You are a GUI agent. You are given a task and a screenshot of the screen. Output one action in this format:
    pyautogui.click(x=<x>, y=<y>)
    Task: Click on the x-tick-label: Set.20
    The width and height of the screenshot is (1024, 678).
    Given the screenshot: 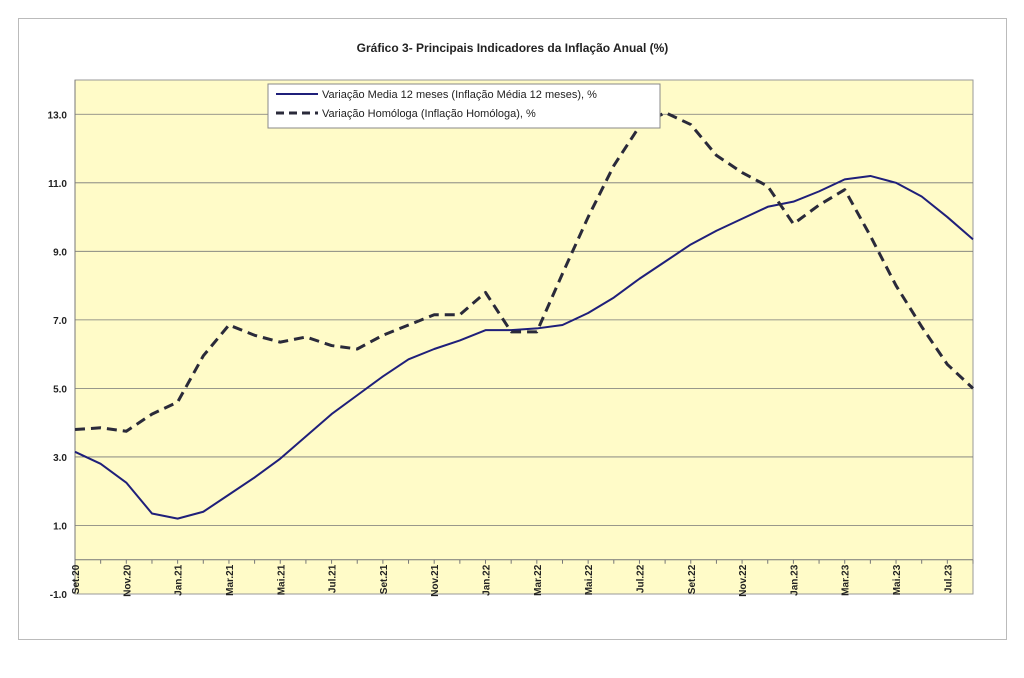 What is the action you would take?
    pyautogui.click(x=76, y=579)
    